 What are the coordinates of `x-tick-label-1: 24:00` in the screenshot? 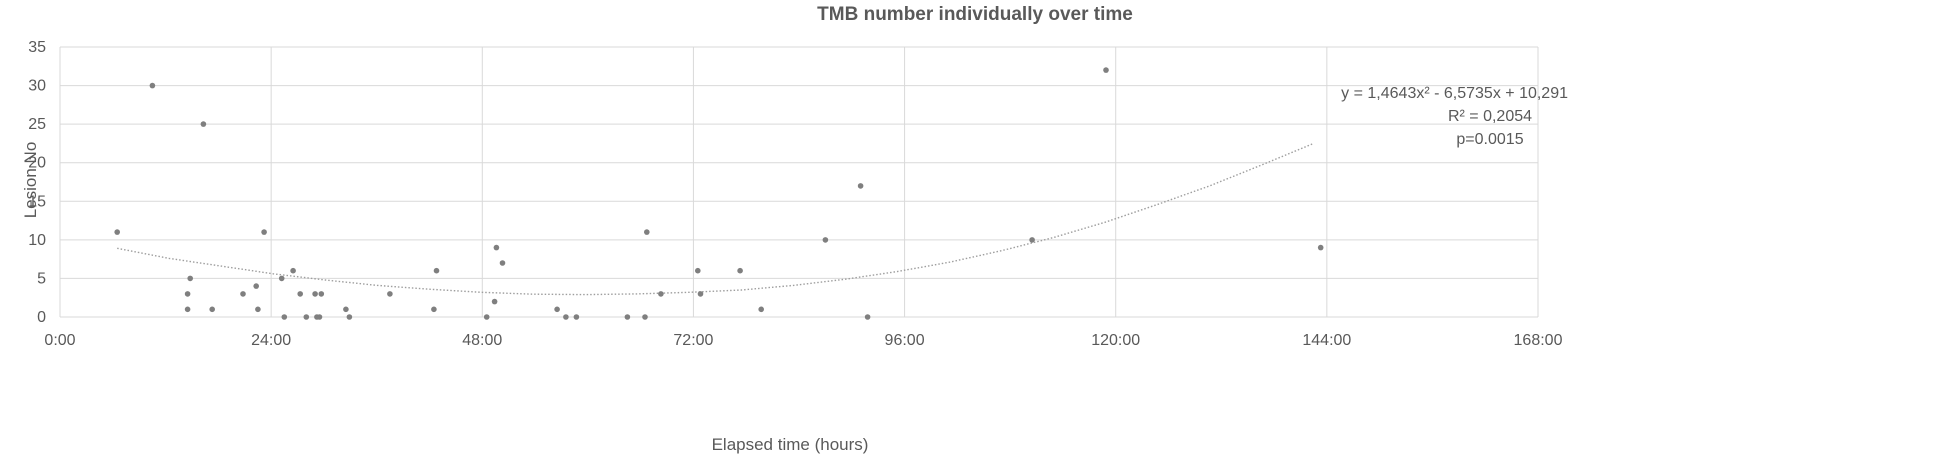 It's located at (271, 340).